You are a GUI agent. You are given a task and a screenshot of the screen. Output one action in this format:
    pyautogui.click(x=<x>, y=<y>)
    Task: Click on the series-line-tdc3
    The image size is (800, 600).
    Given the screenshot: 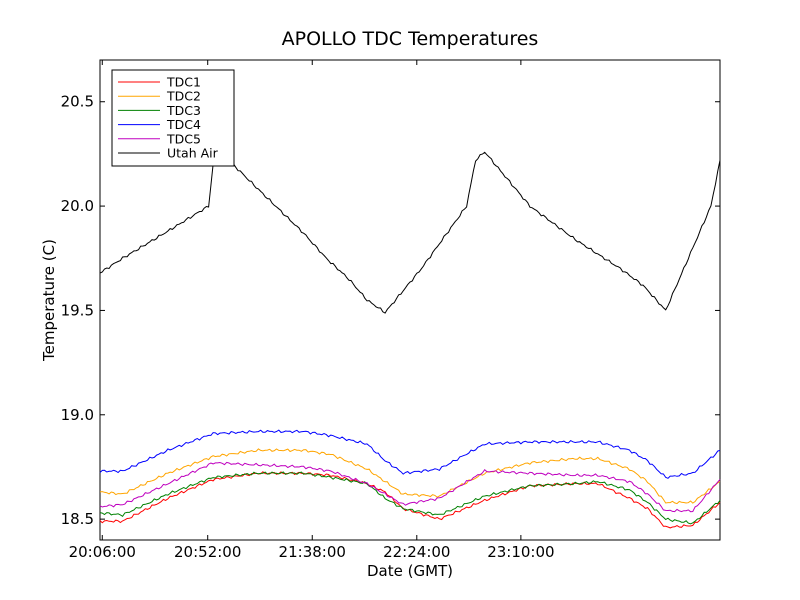 What is the action you would take?
    pyautogui.click(x=410, y=498)
    